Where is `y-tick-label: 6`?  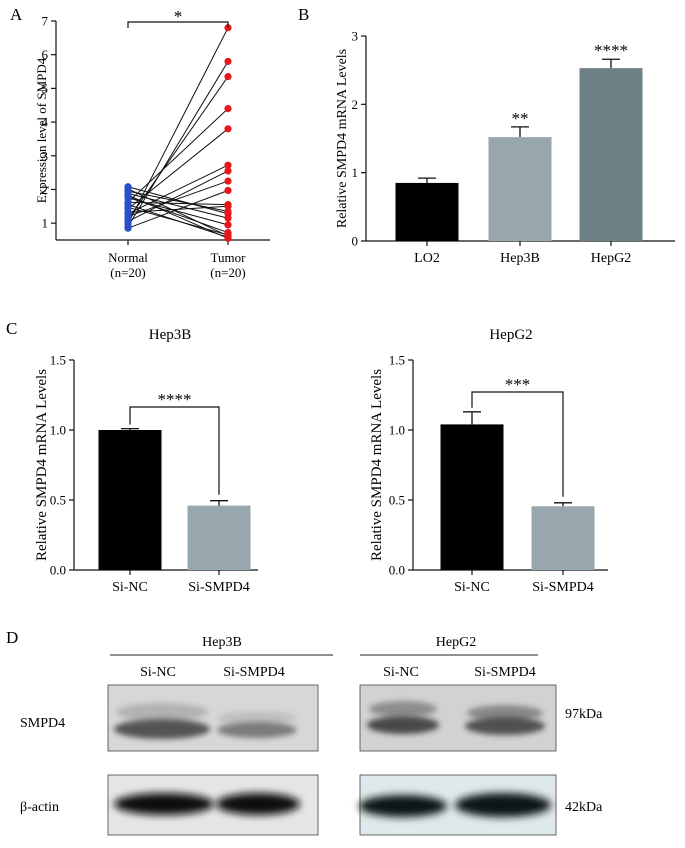 y-tick-label: 6 is located at coordinates (45, 54).